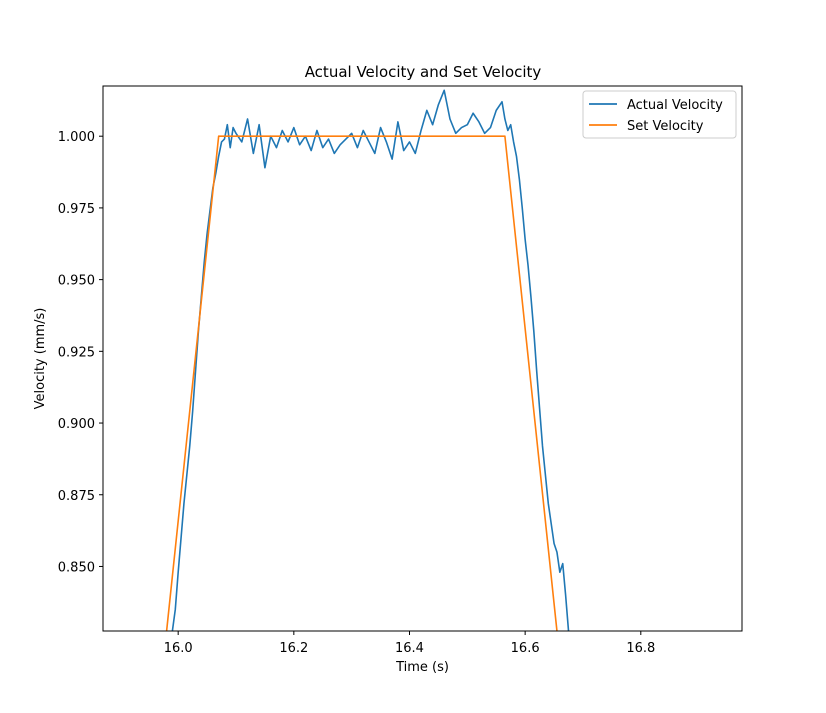 The height and width of the screenshot is (713, 826). I want to click on x-axis-label: Time (s), so click(422, 667).